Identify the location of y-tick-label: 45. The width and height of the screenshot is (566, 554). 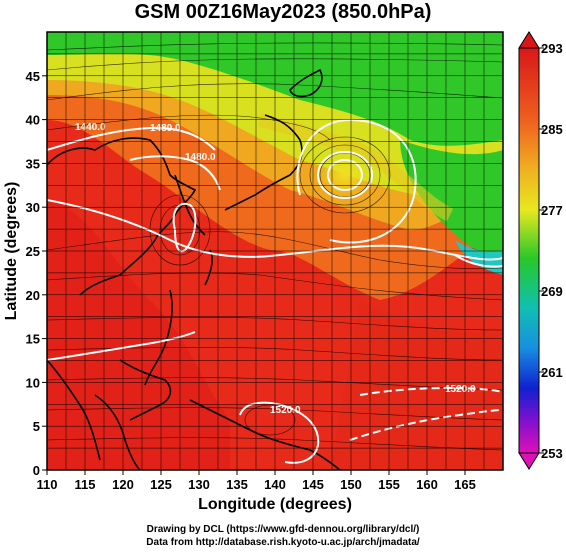
(33, 76).